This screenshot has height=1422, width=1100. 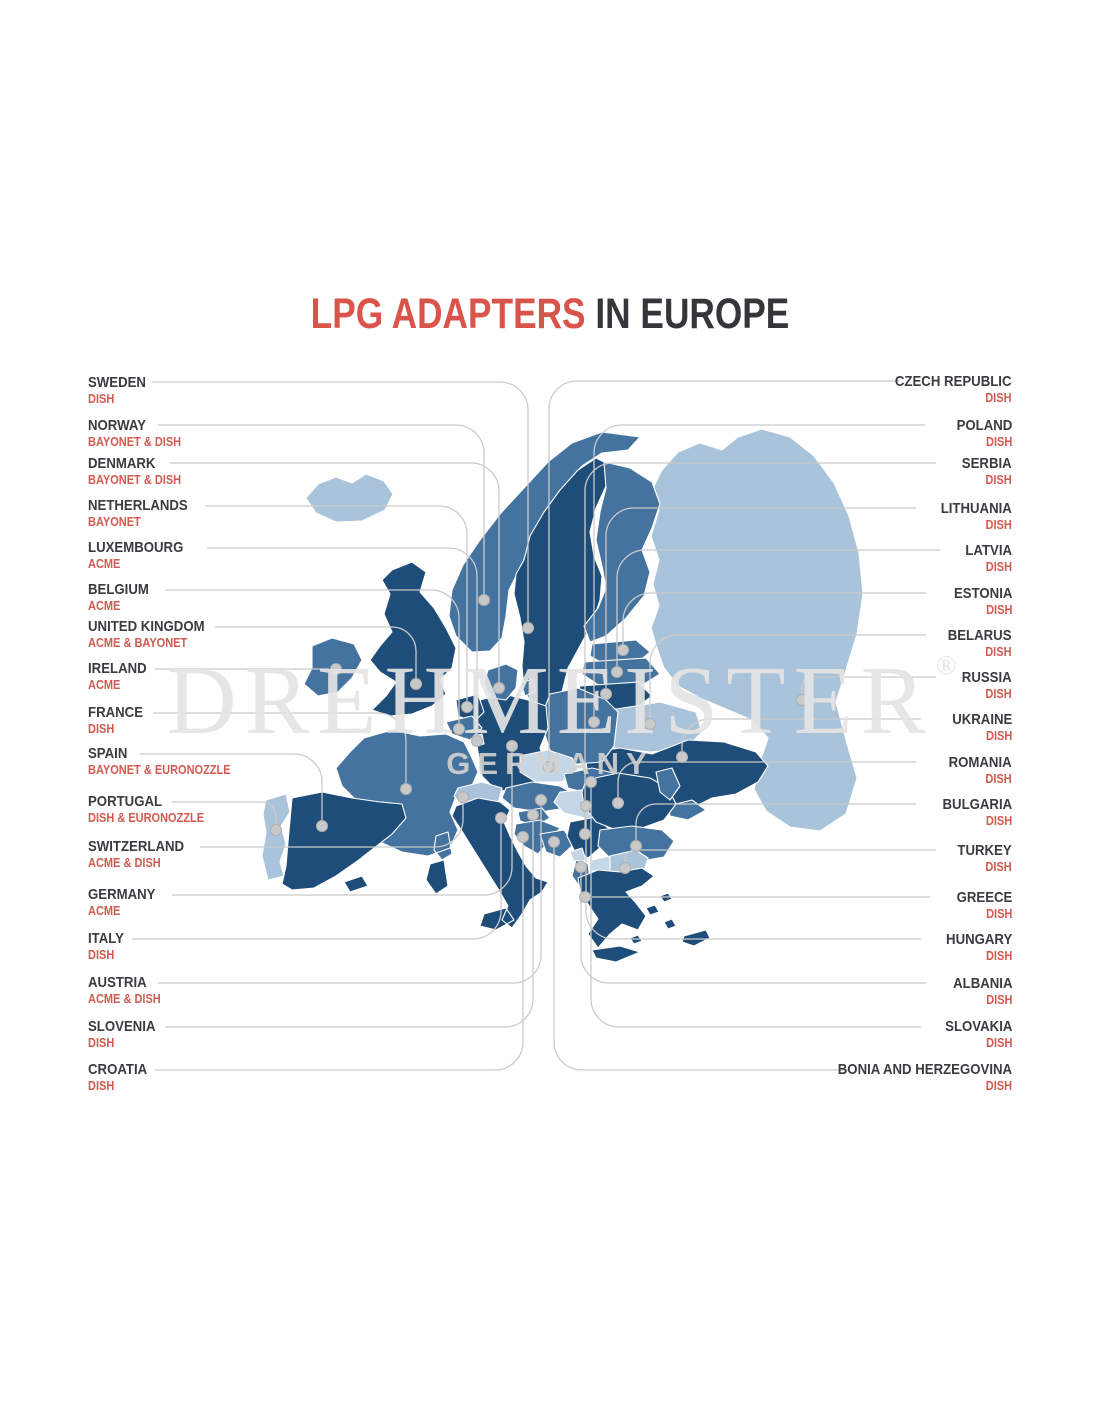 I want to click on label-right-ukraine: UKRAINE DISH, so click(x=982, y=727).